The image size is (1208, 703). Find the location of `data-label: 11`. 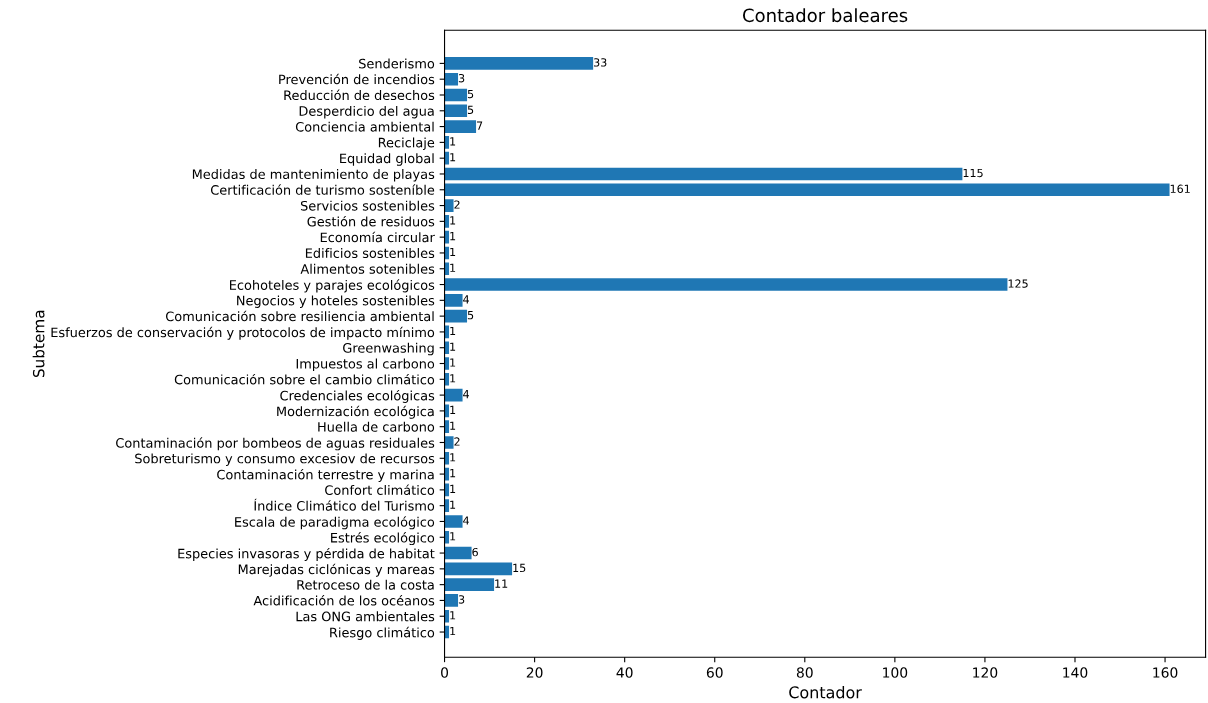

data-label: 11 is located at coordinates (501, 583).